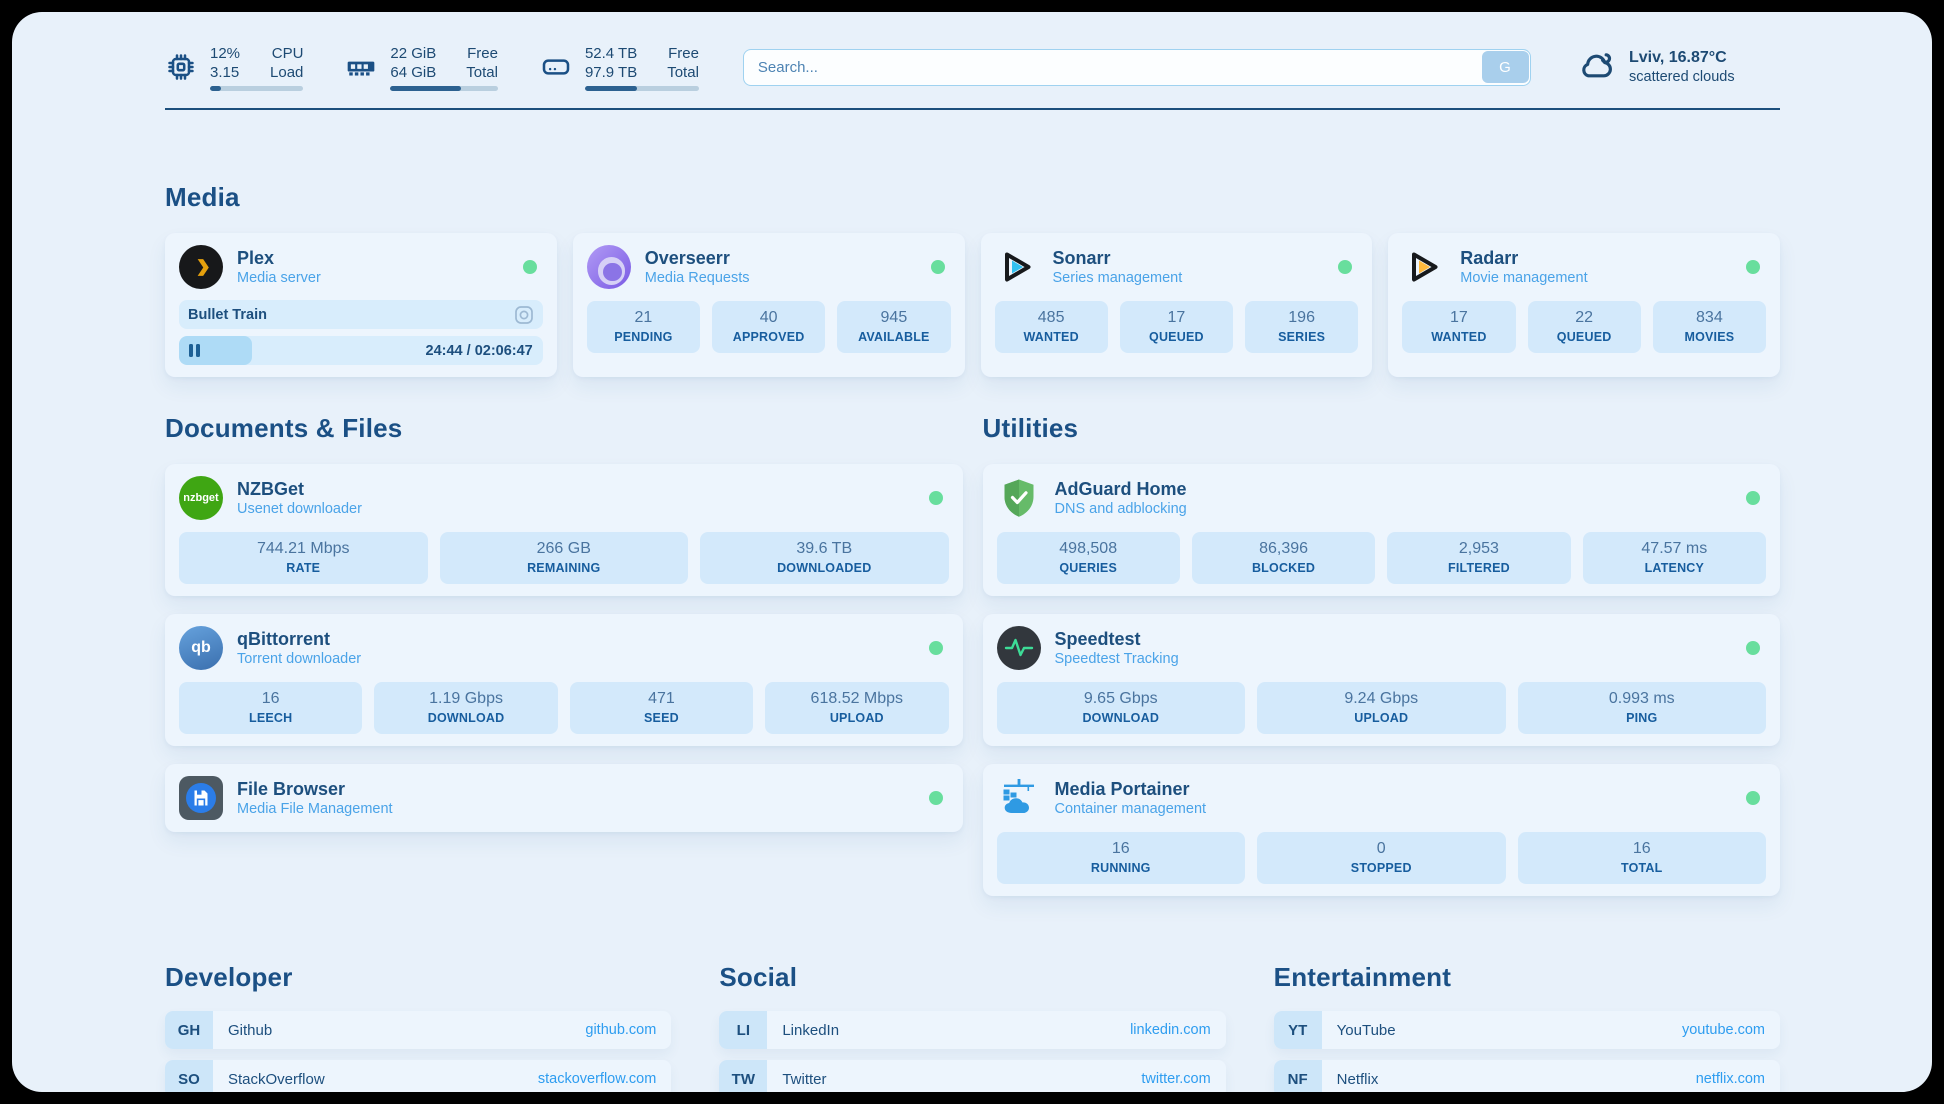  What do you see at coordinates (564, 798) in the screenshot?
I see `app-card-filebrowser: File Browser Media File Management` at bounding box center [564, 798].